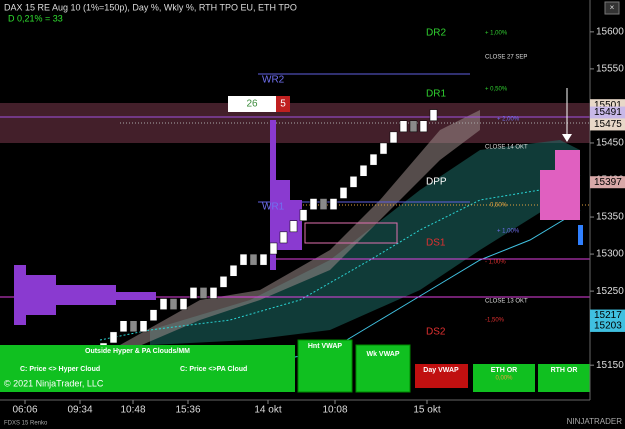  Describe the element at coordinates (560, 185) in the screenshot. I see `volume-profile` at that location.